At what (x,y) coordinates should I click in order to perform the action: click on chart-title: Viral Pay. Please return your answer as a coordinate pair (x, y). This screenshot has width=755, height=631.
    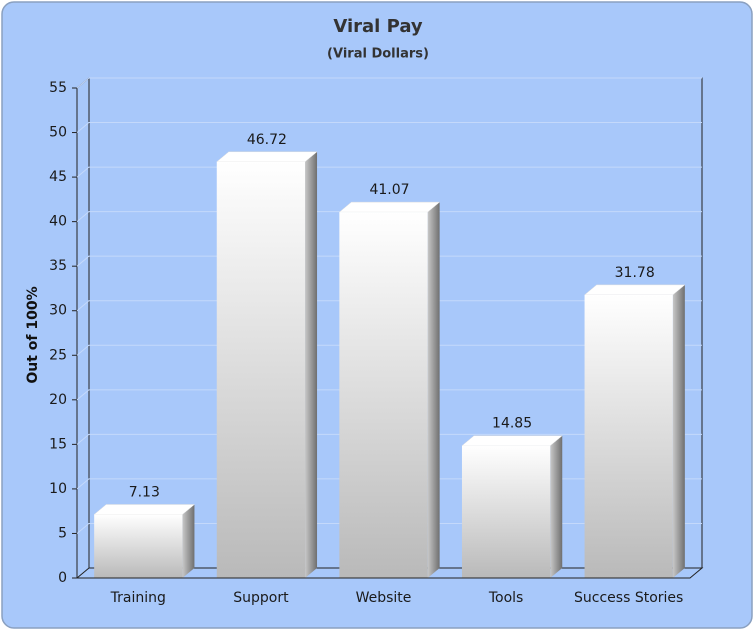
    Looking at the image, I should click on (378, 26).